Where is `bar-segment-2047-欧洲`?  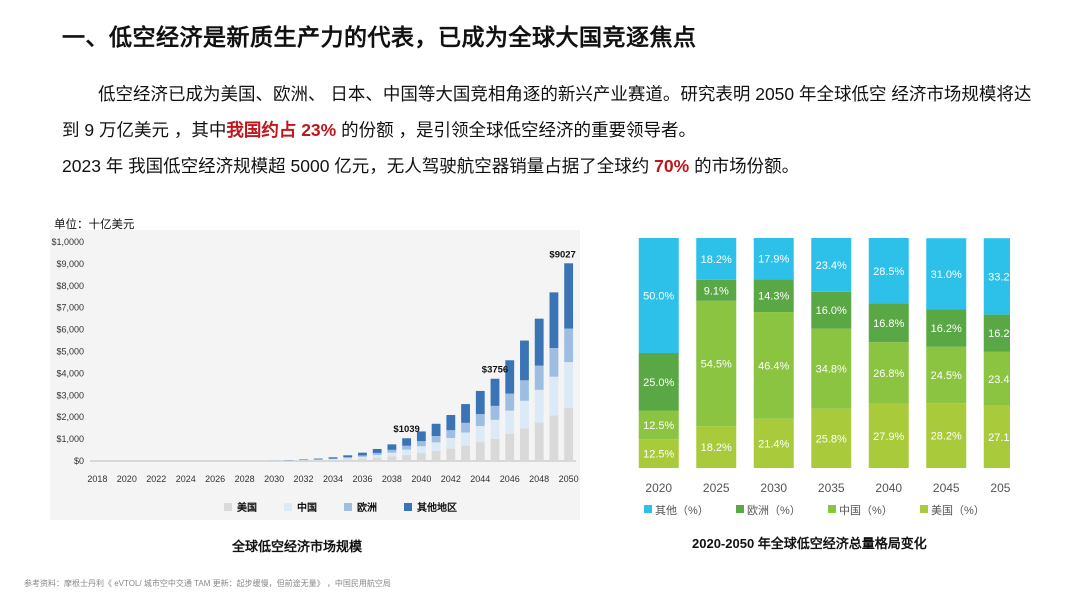
bar-segment-2047-欧洲 is located at coordinates (524, 390).